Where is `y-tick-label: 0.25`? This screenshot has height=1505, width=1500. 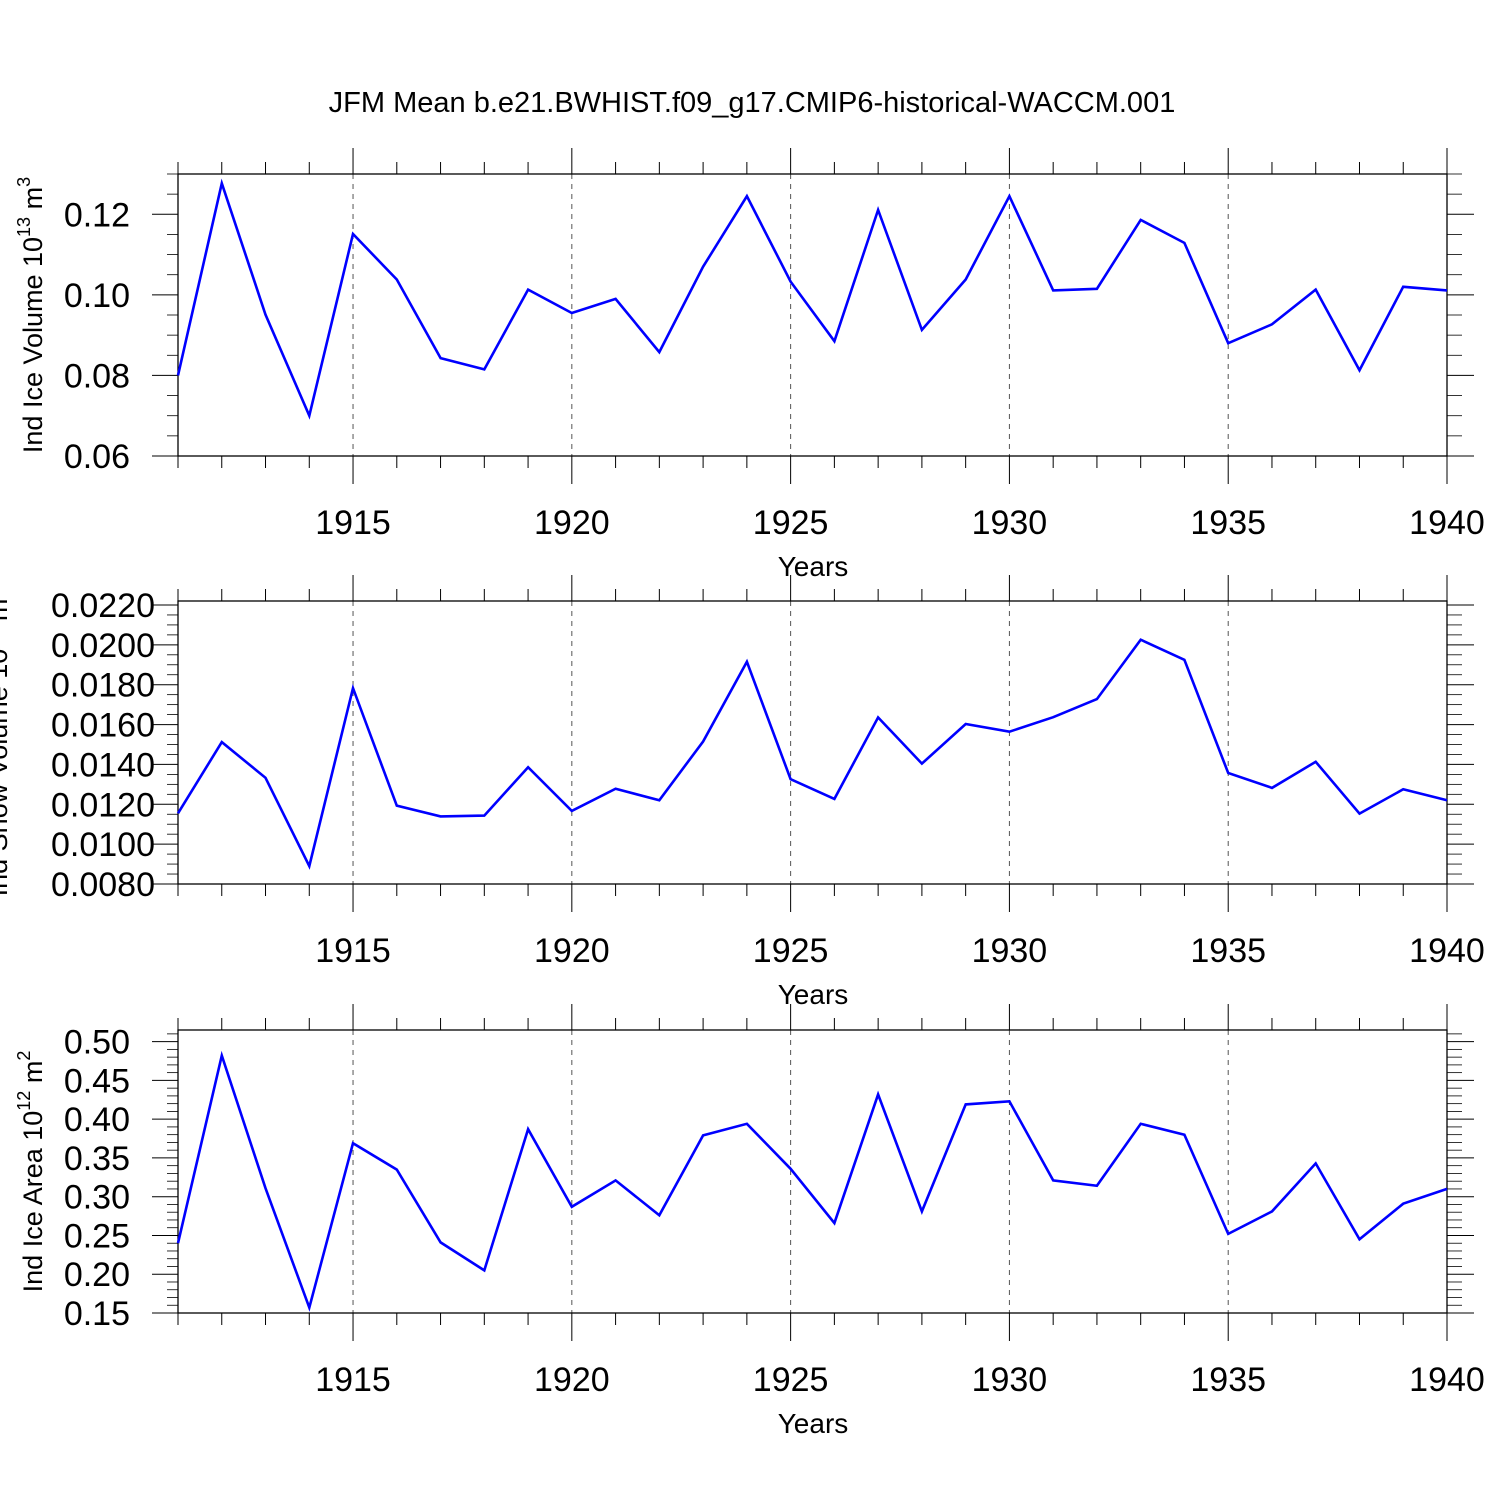
y-tick-label: 0.25 is located at coordinates (97, 1236).